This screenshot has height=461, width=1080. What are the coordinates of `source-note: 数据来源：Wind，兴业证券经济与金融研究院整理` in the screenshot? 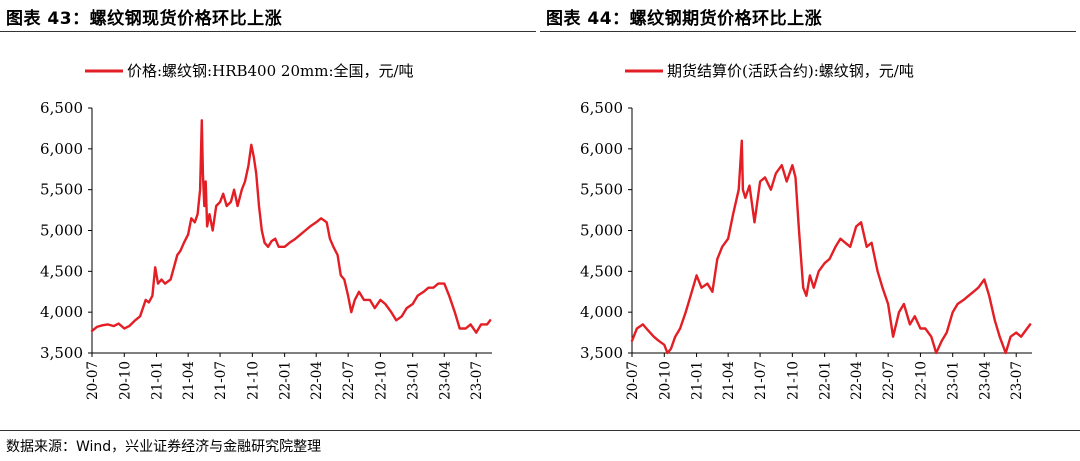 It's located at (164, 447).